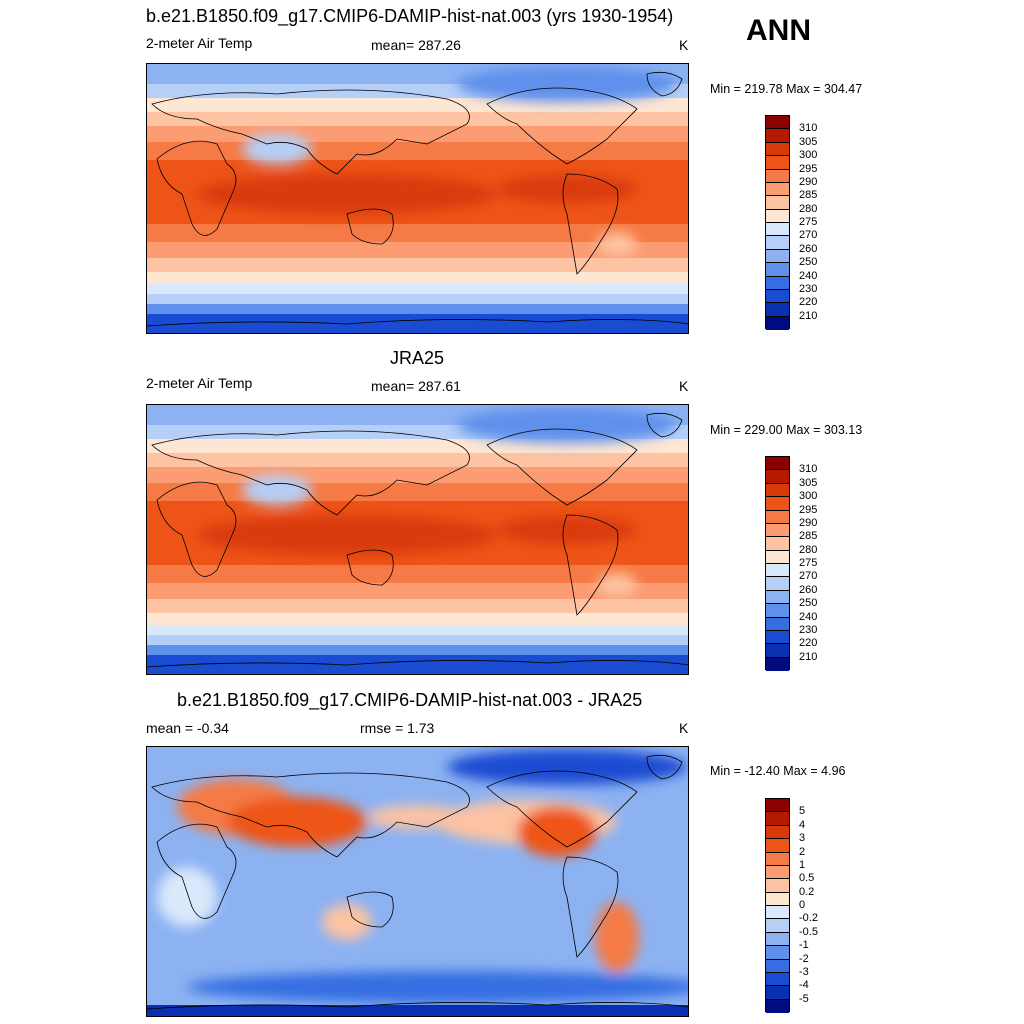 This screenshot has height=1024, width=1024. Describe the element at coordinates (802, 838) in the screenshot. I see `colorbar-tick-label: 3` at that location.